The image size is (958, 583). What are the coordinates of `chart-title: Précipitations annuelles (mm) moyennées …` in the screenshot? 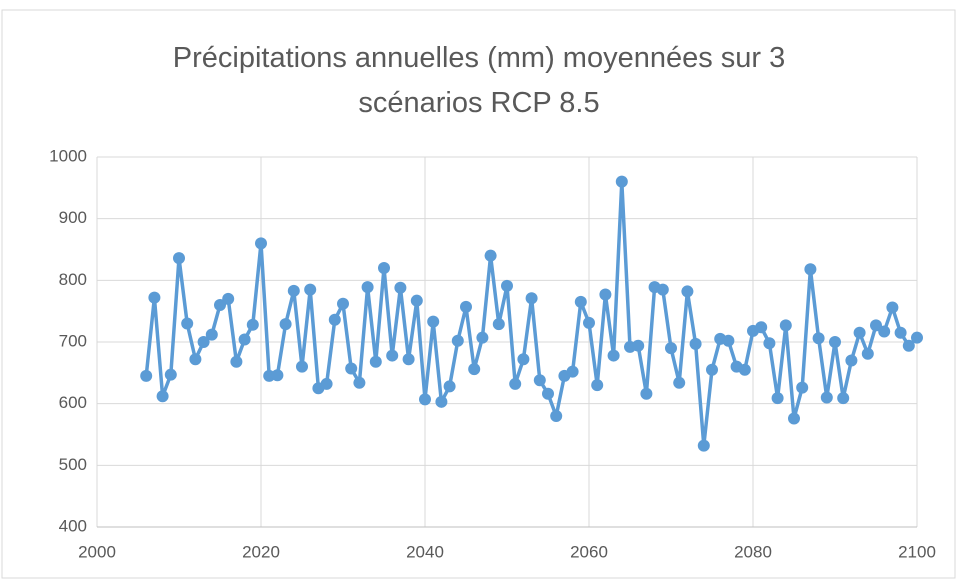 It's located at (479, 80).